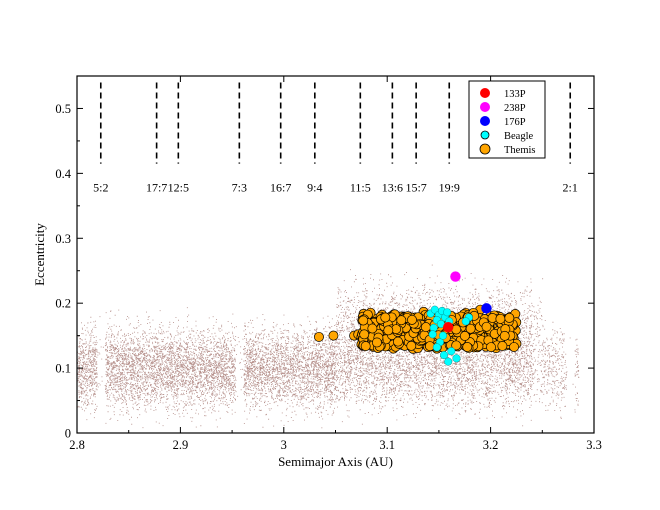 The image size is (660, 510). Describe the element at coordinates (448, 327) in the screenshot. I see `comet-133p-point` at that location.